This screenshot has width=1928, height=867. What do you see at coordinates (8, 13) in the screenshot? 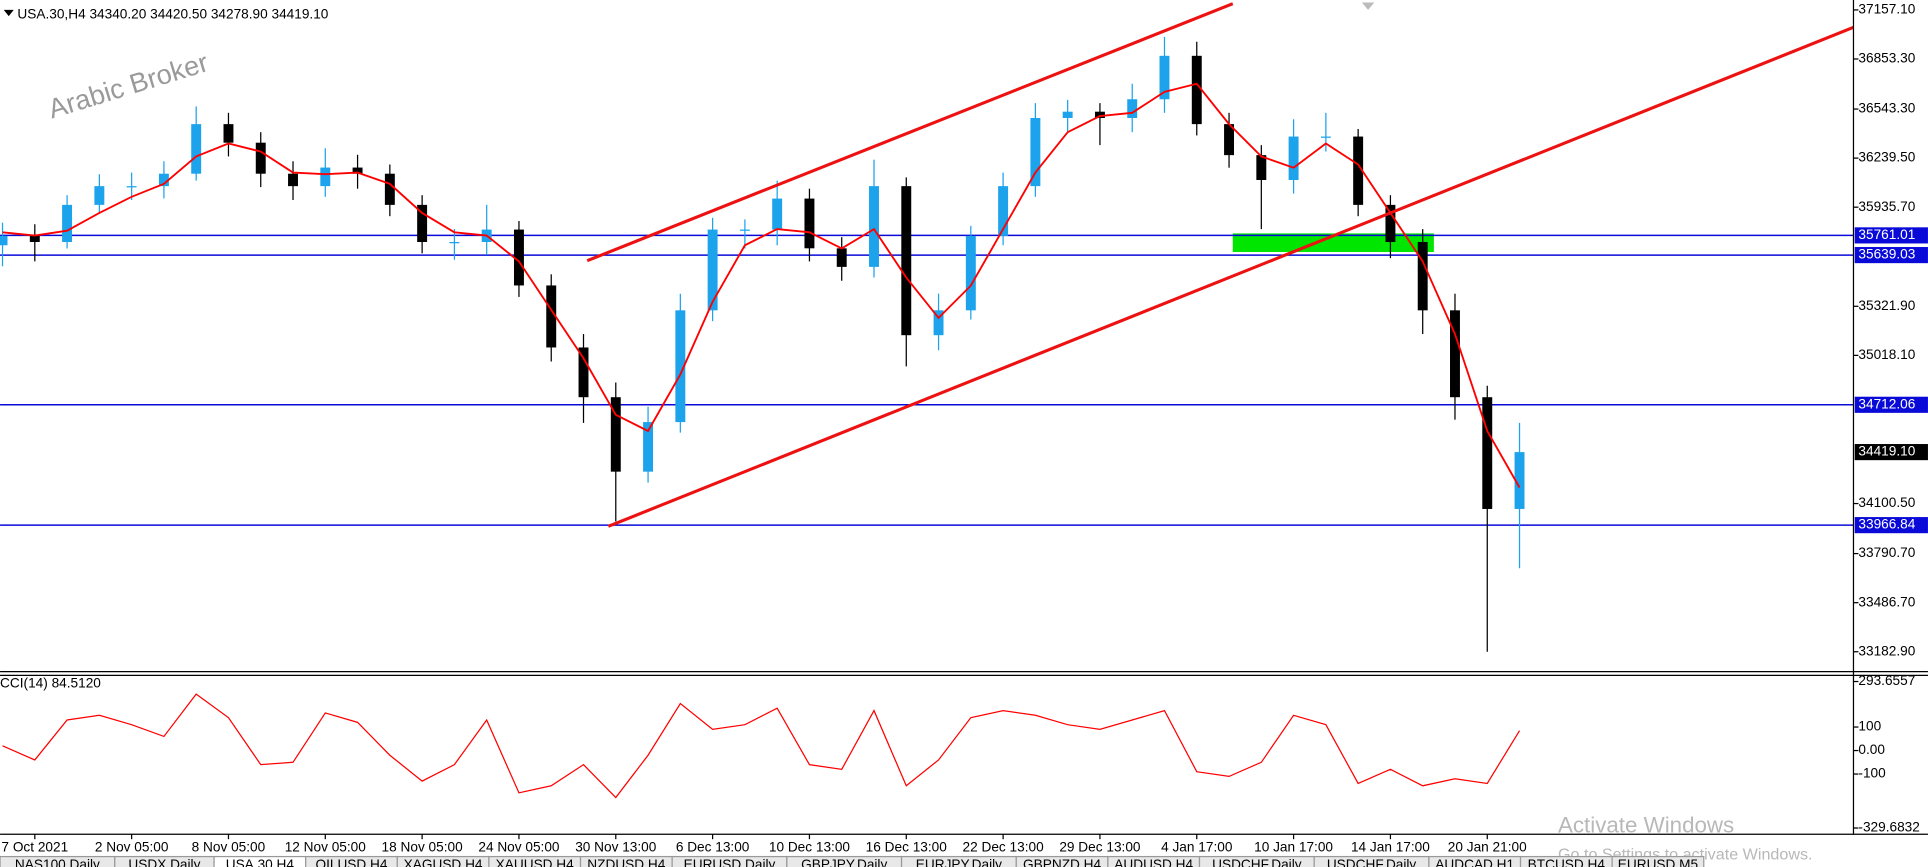
I see `chart-marker` at bounding box center [8, 13].